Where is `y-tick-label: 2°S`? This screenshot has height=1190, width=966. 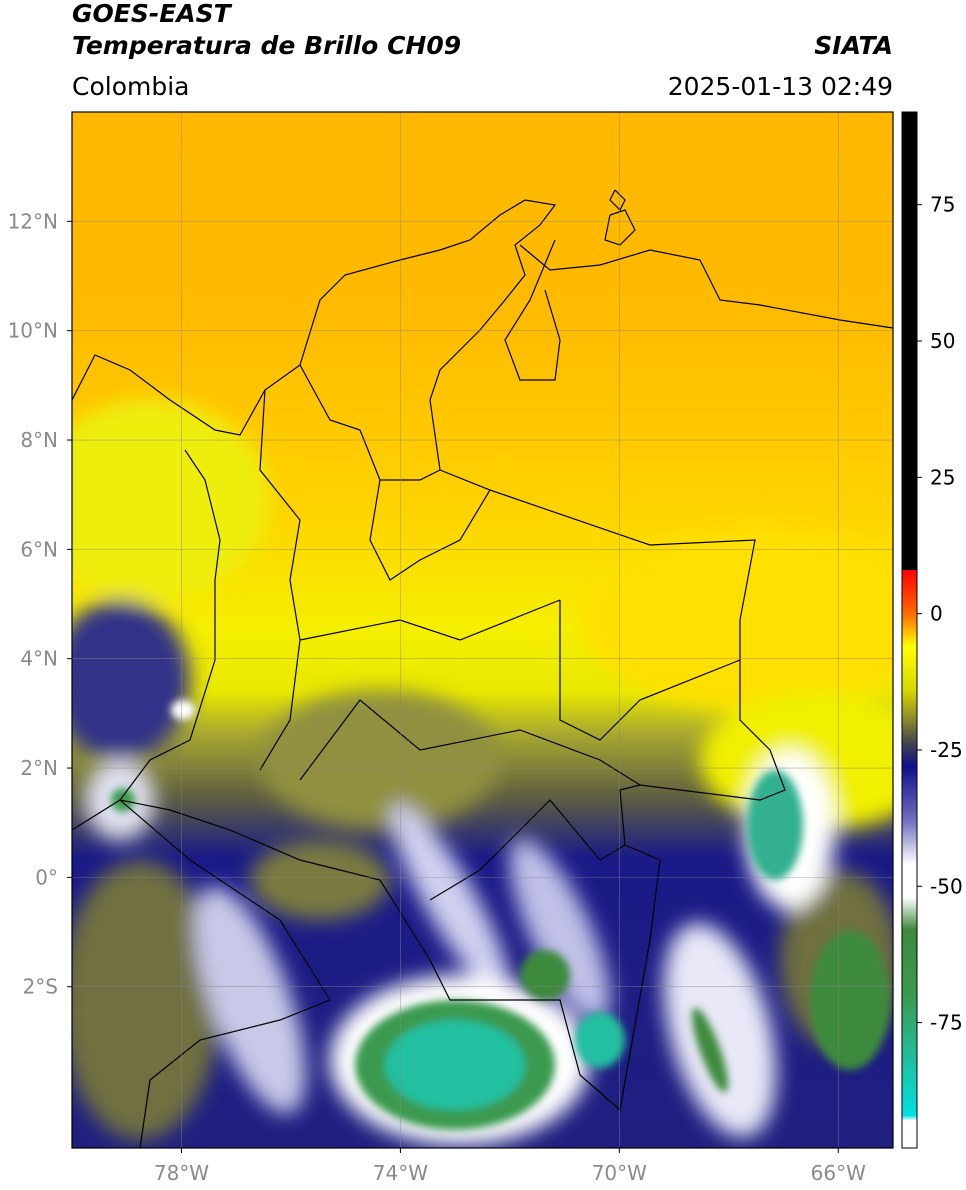
y-tick-label: 2°S is located at coordinates (40, 987).